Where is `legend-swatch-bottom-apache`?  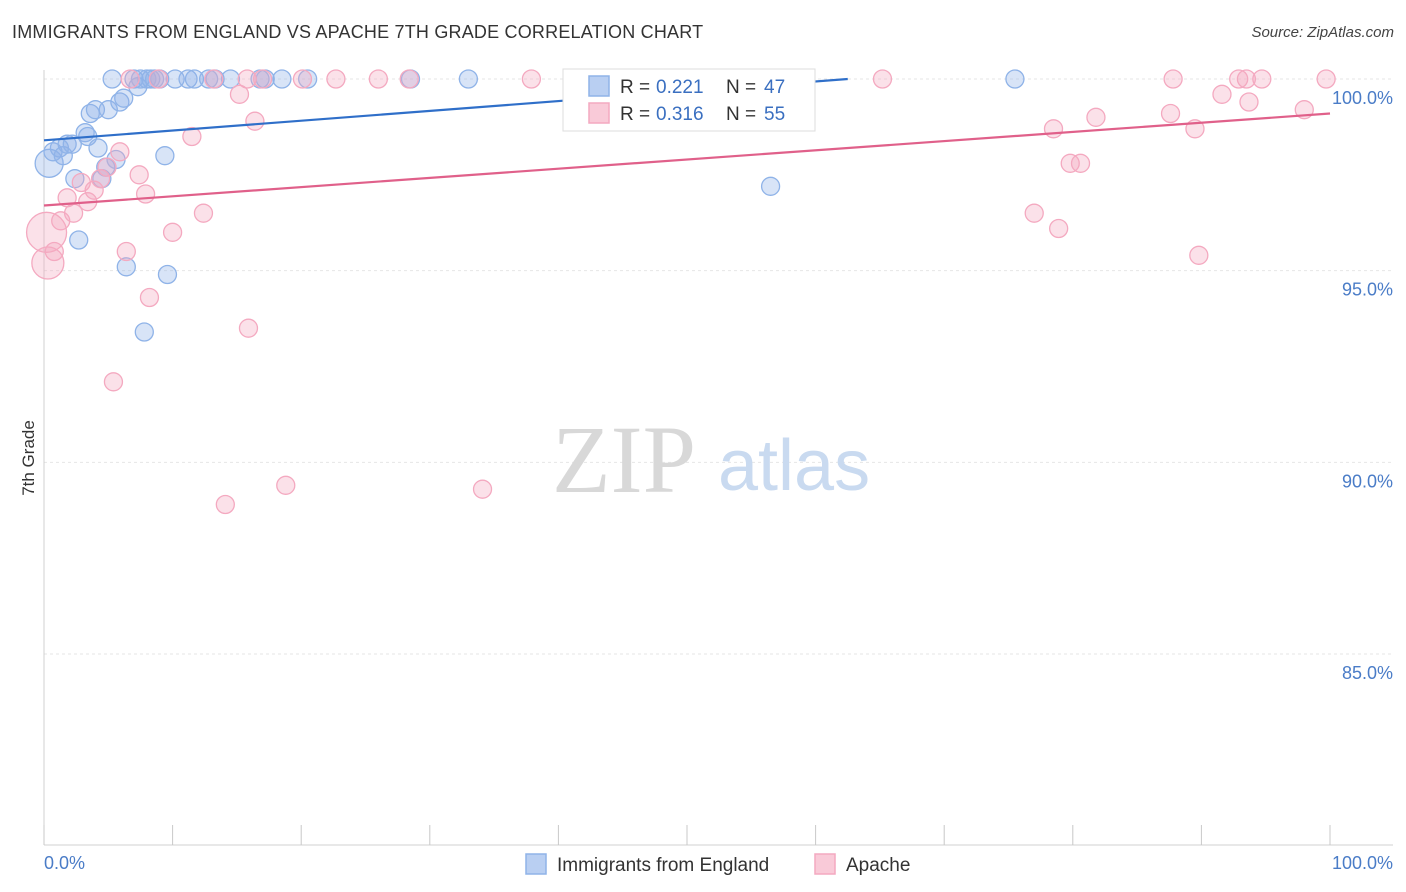 legend-swatch-bottom-apache is located at coordinates (825, 864).